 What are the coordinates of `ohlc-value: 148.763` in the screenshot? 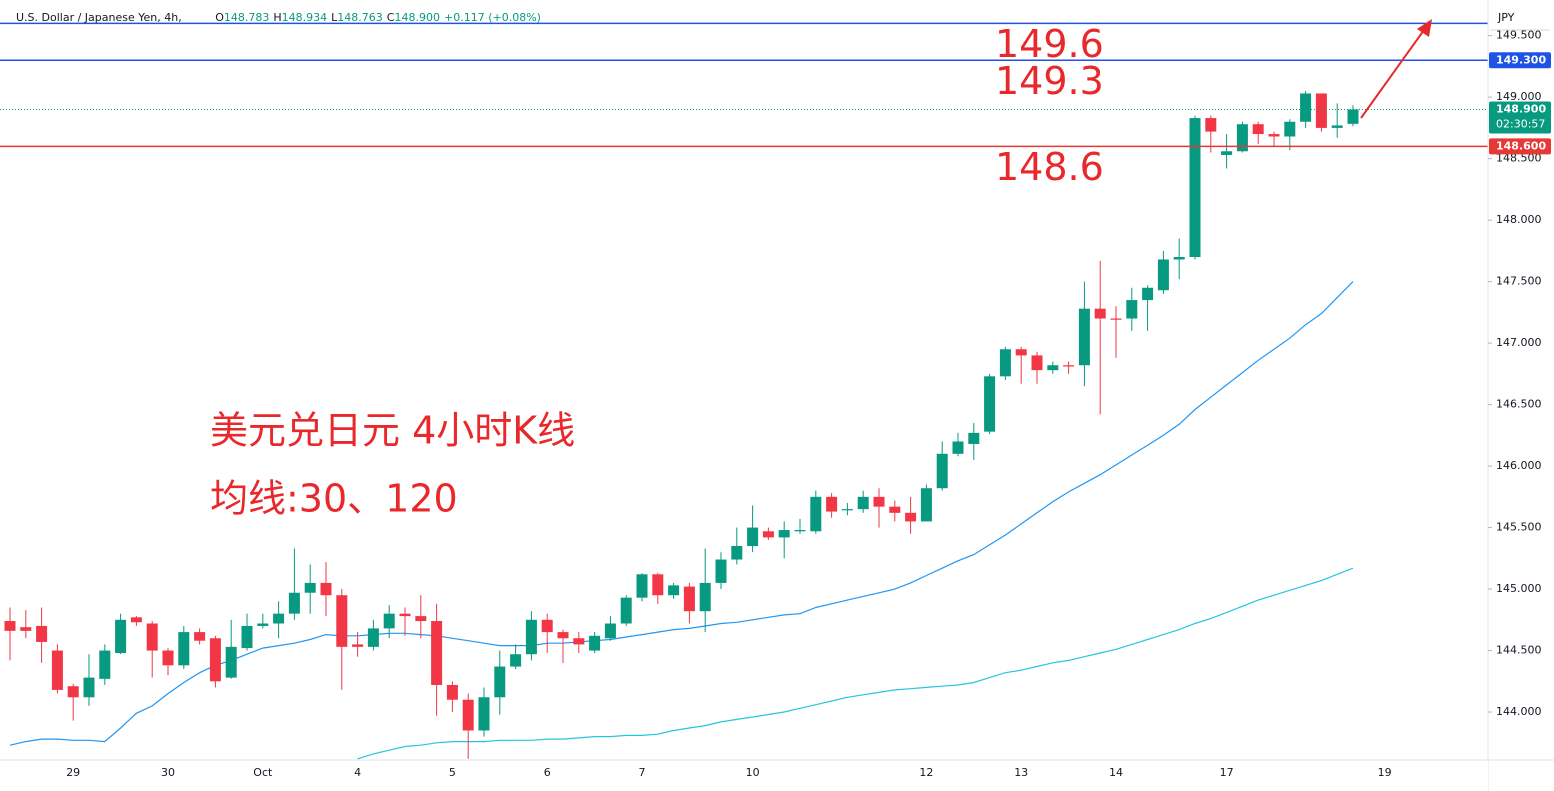 It's located at (360, 17).